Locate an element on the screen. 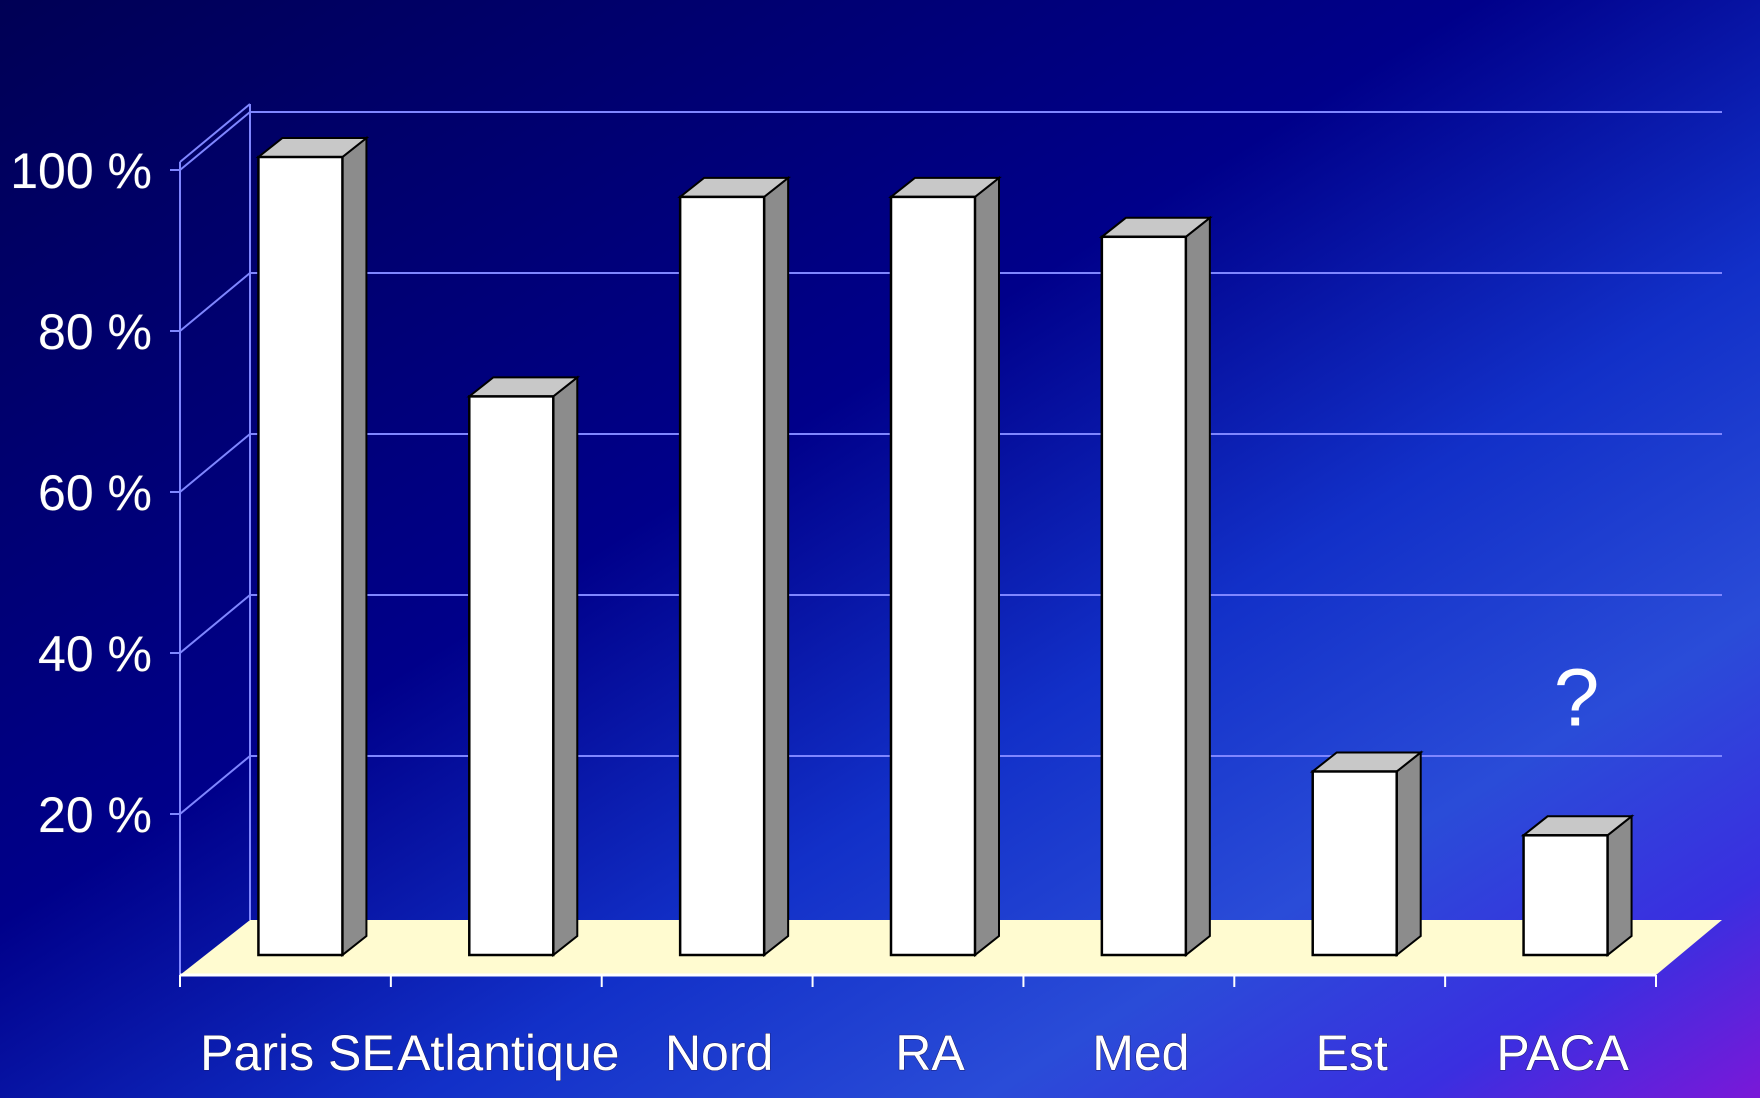  y-axis-ticks: 20 % 40 % 60 % 80 % 100 % is located at coordinates (81, 493).